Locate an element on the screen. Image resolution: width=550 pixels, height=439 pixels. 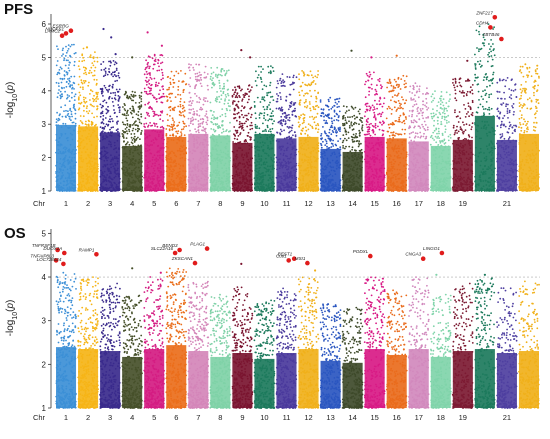
y-tick-label: 3 is located at coordinates (44, 124).